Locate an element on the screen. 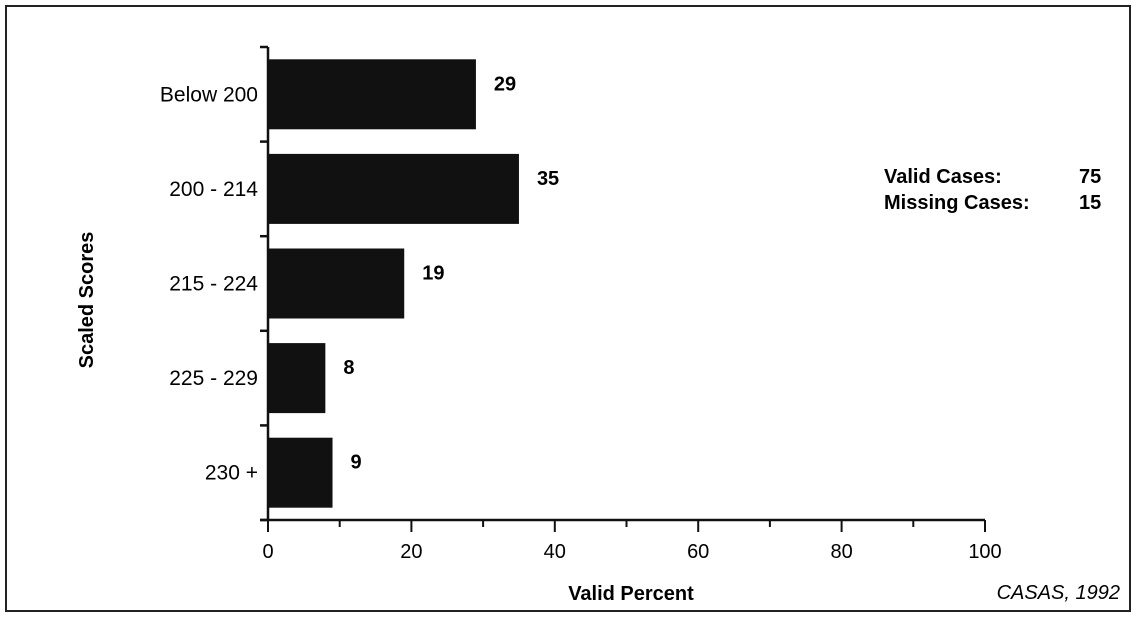  data-label: 19 is located at coordinates (433, 274).